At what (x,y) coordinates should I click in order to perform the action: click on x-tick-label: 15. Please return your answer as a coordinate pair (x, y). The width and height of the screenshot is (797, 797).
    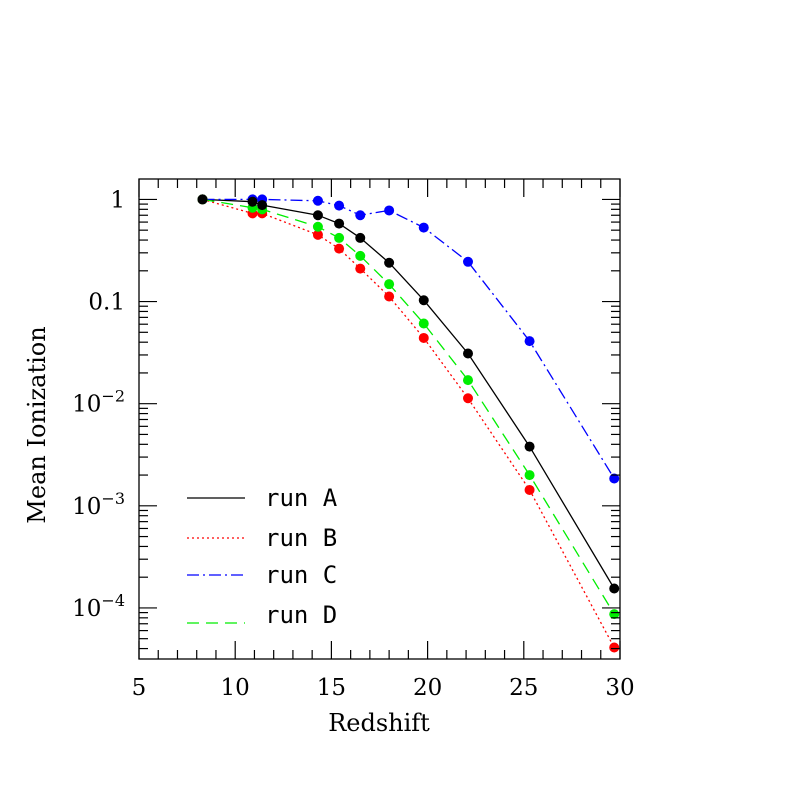
    Looking at the image, I should click on (331, 688).